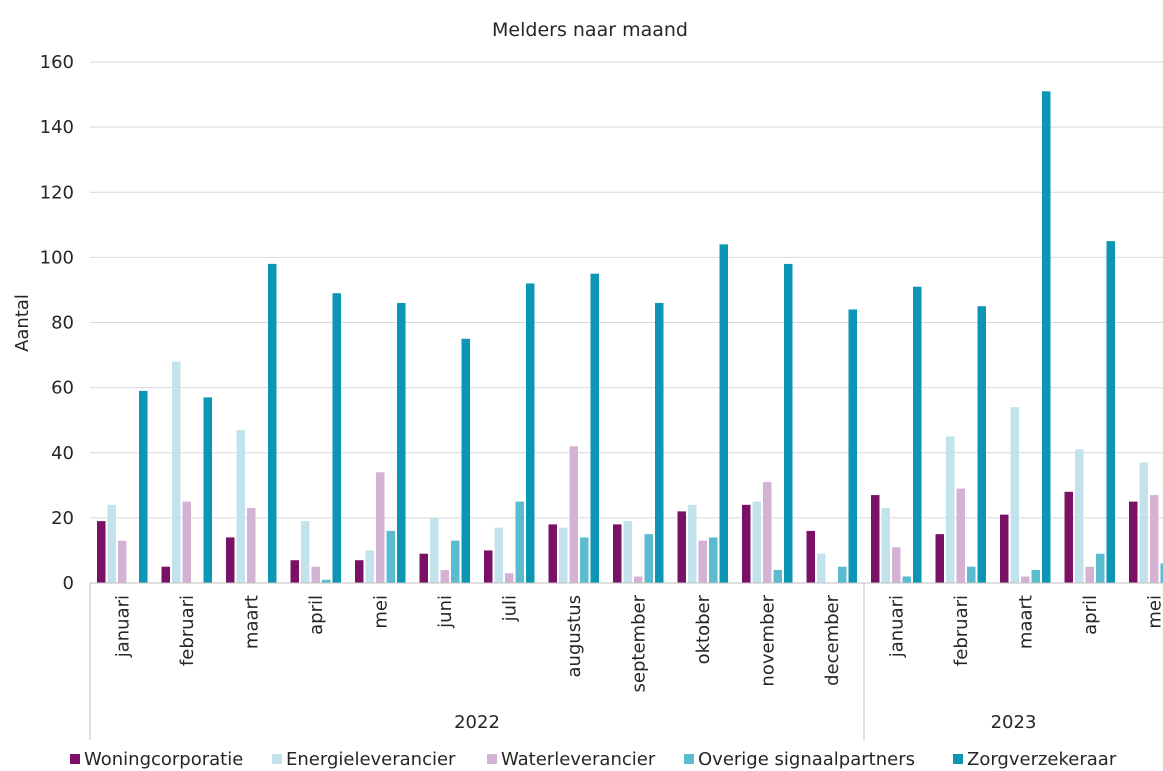 The height and width of the screenshot is (771, 1163). What do you see at coordinates (574, 636) in the screenshot?
I see `x-tick-label: augustus` at bounding box center [574, 636].